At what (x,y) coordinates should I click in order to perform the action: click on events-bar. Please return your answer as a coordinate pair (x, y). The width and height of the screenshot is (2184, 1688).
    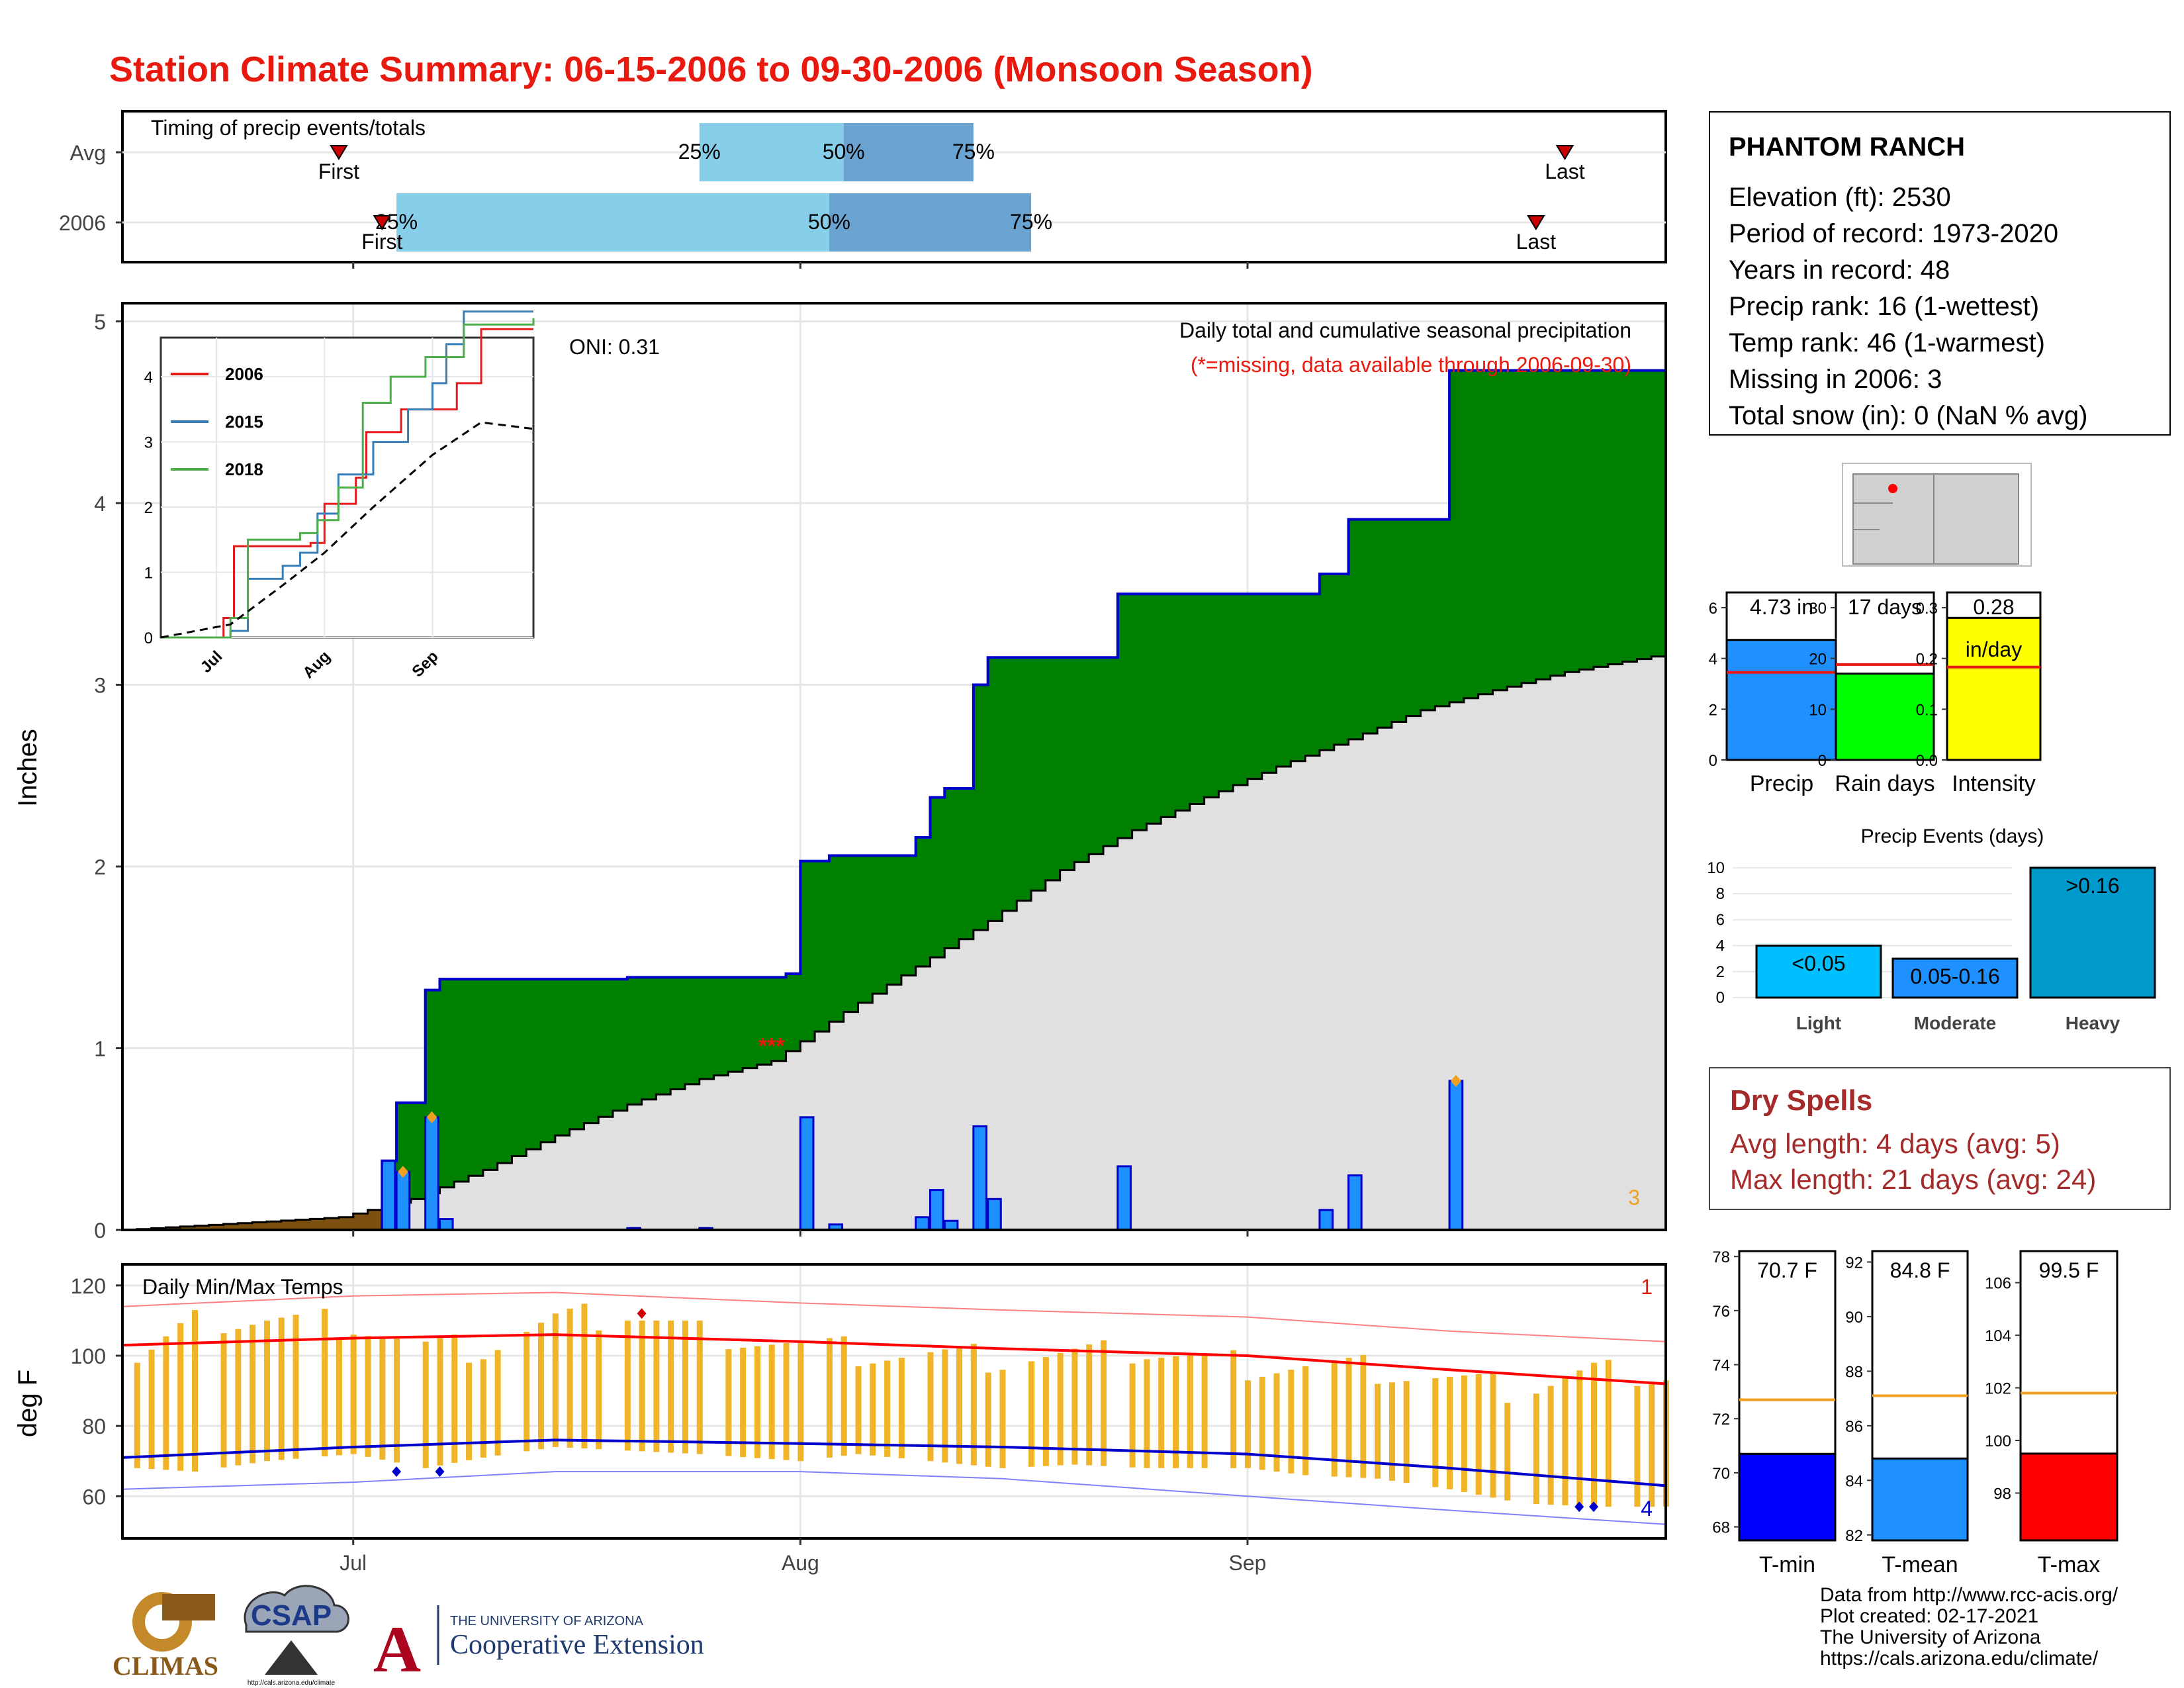
    Looking at the image, I should click on (1955, 978).